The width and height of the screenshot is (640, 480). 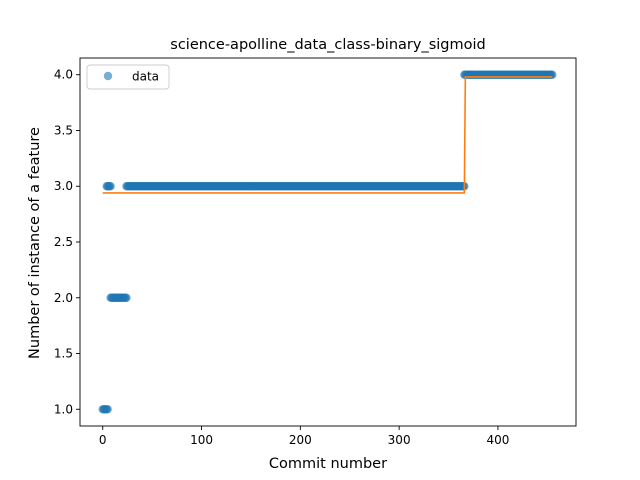 I want to click on y-tick-label: 4.0, so click(x=63, y=75).